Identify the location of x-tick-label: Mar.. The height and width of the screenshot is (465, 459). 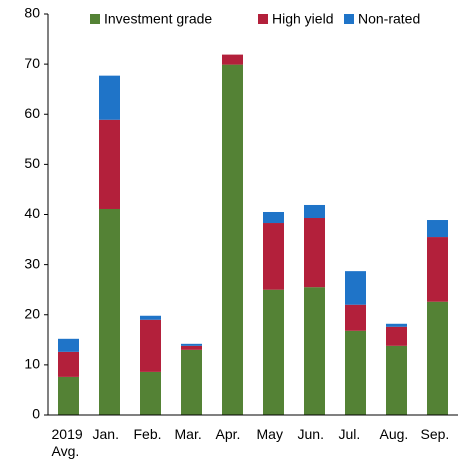
(188, 434).